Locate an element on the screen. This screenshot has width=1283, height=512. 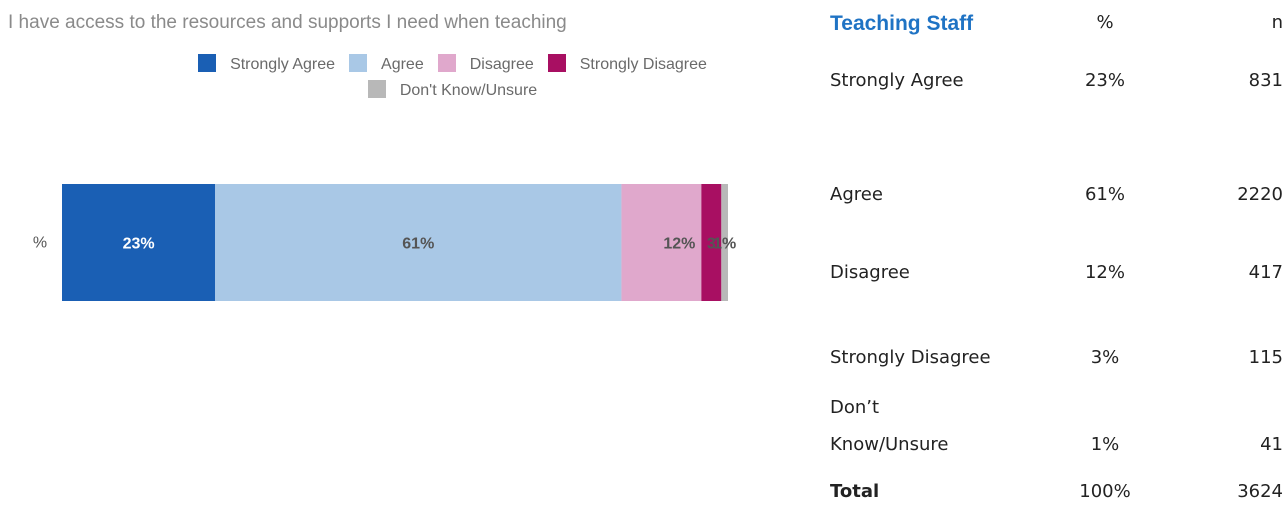
table-row-pct: 61% is located at coordinates (1104, 194).